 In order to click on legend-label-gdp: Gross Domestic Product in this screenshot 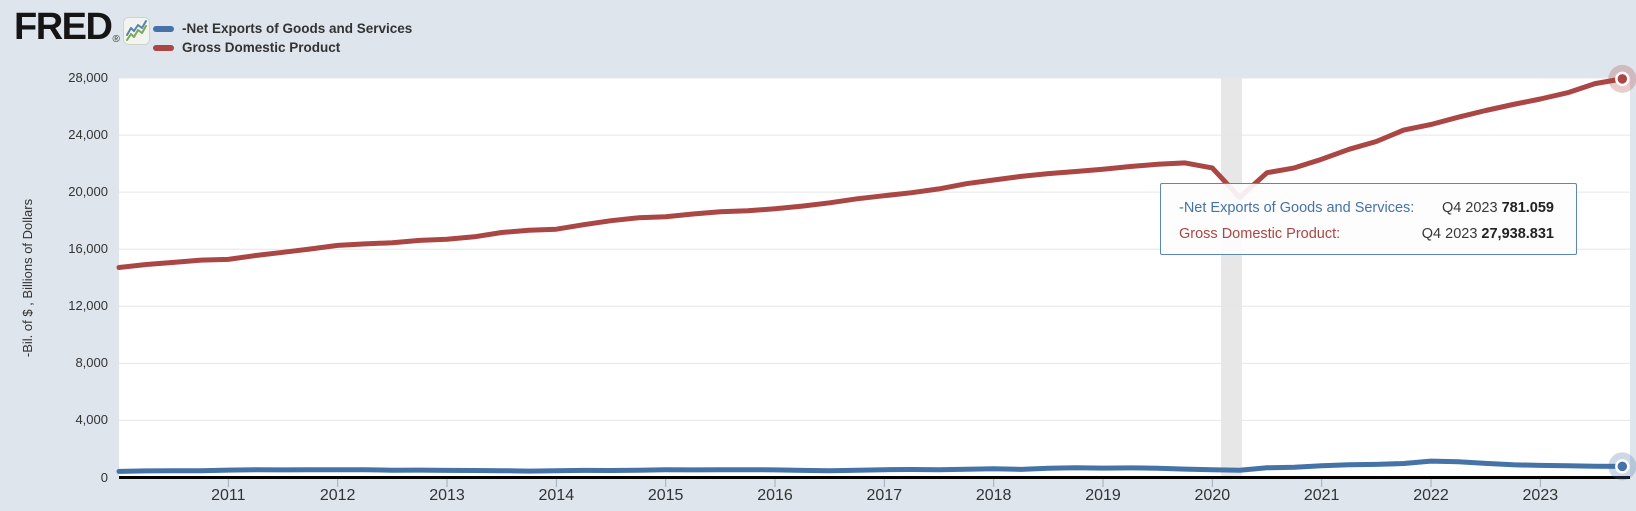, I will do `click(261, 47)`.